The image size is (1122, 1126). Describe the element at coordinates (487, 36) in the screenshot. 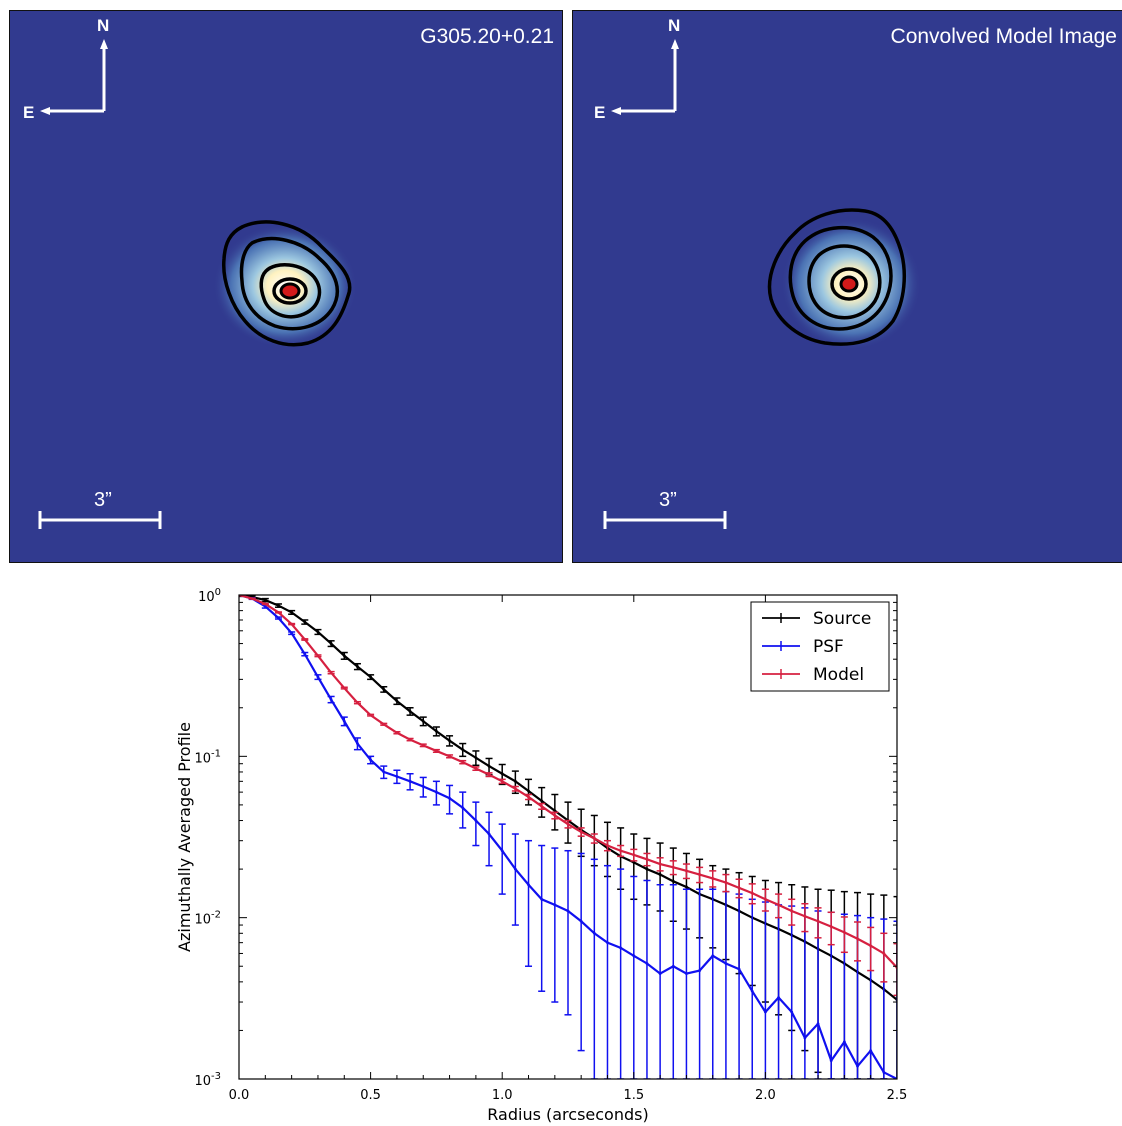

I see `panel-title: G305.20+0.21` at that location.